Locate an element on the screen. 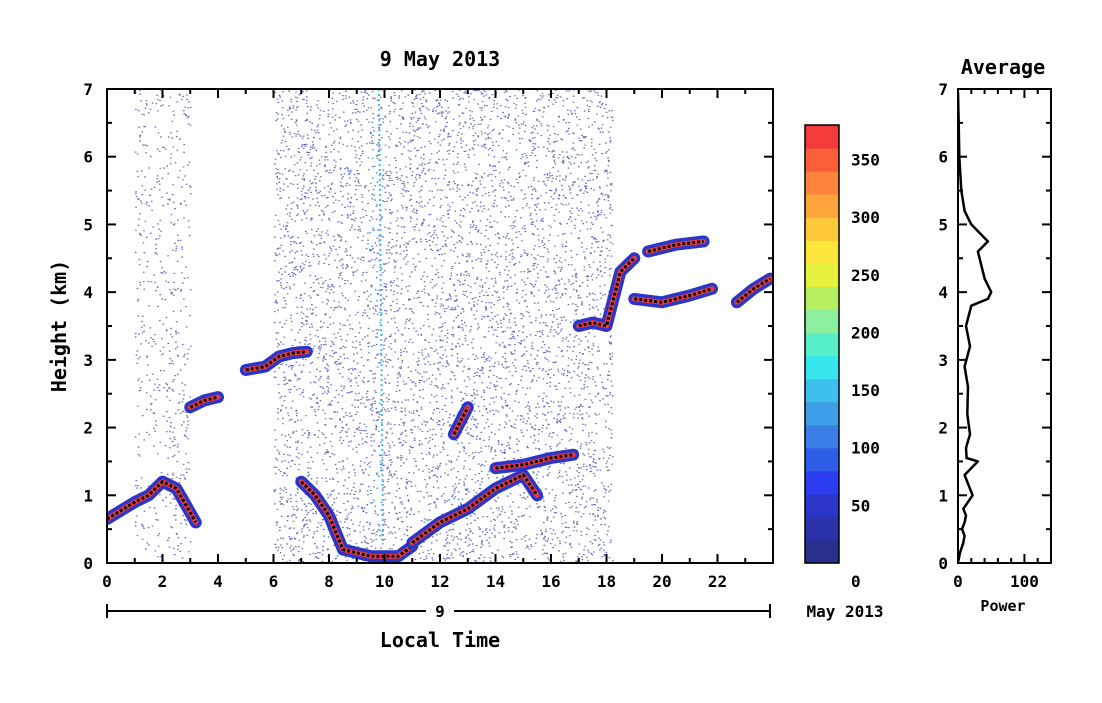 The width and height of the screenshot is (1102, 703). colorbar-frame is located at coordinates (822, 344).